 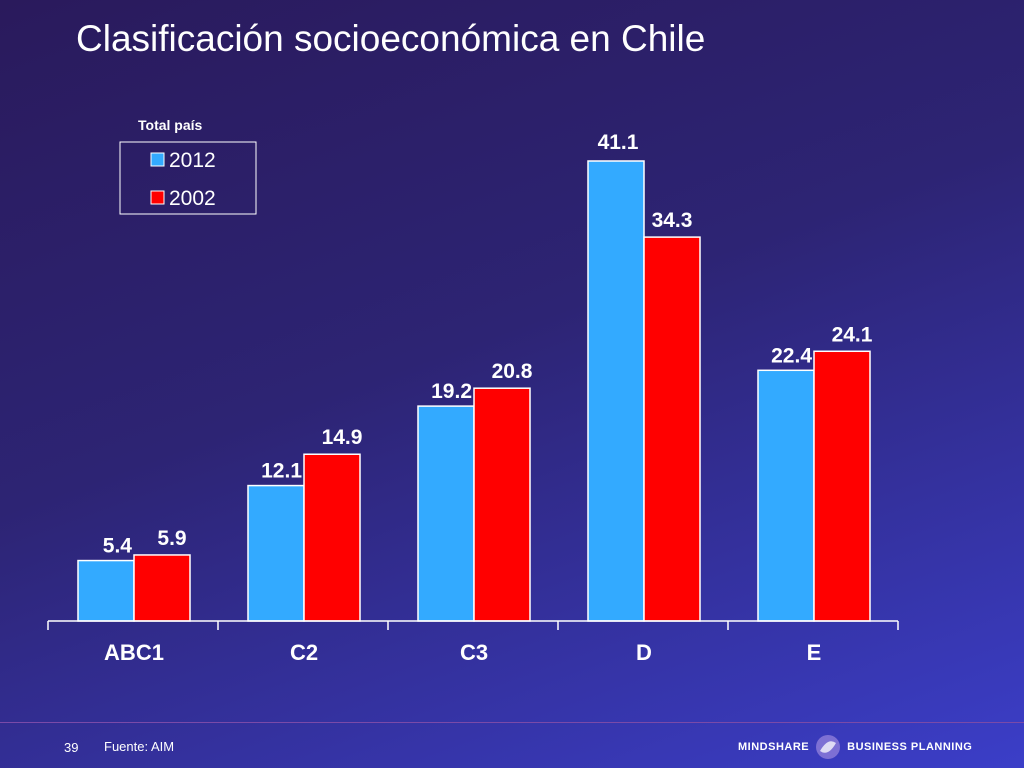 What do you see at coordinates (672, 429) in the screenshot?
I see `bar-d-2002` at bounding box center [672, 429].